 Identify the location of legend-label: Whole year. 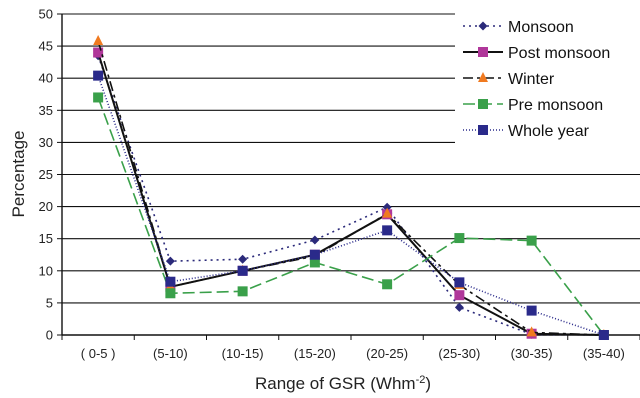
(549, 131).